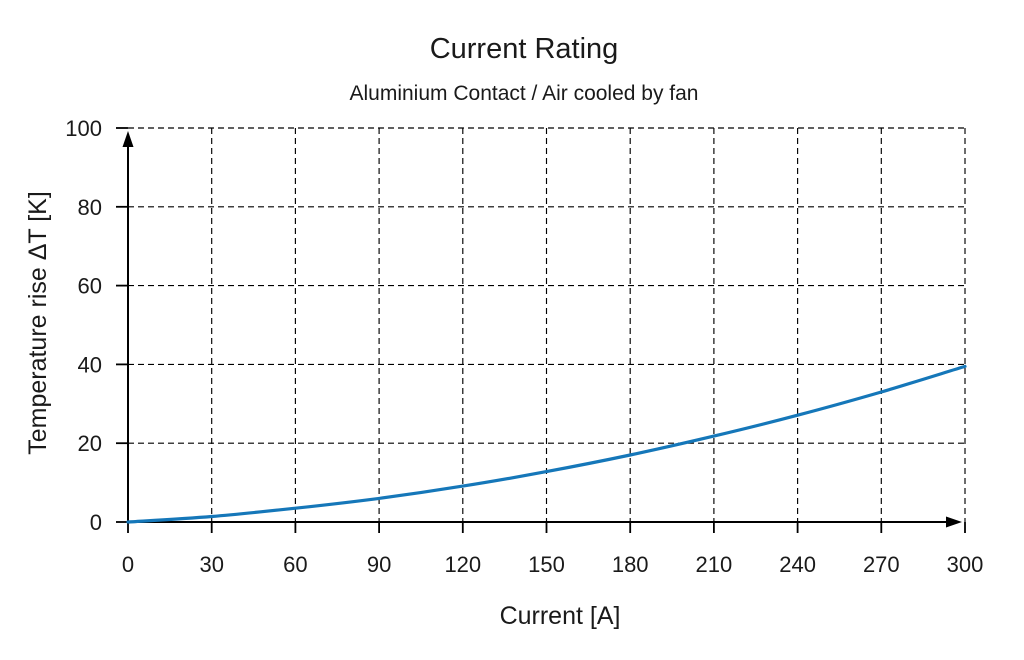 The width and height of the screenshot is (1024, 660). Describe the element at coordinates (546, 564) in the screenshot. I see `x-tick-label: 150` at that location.